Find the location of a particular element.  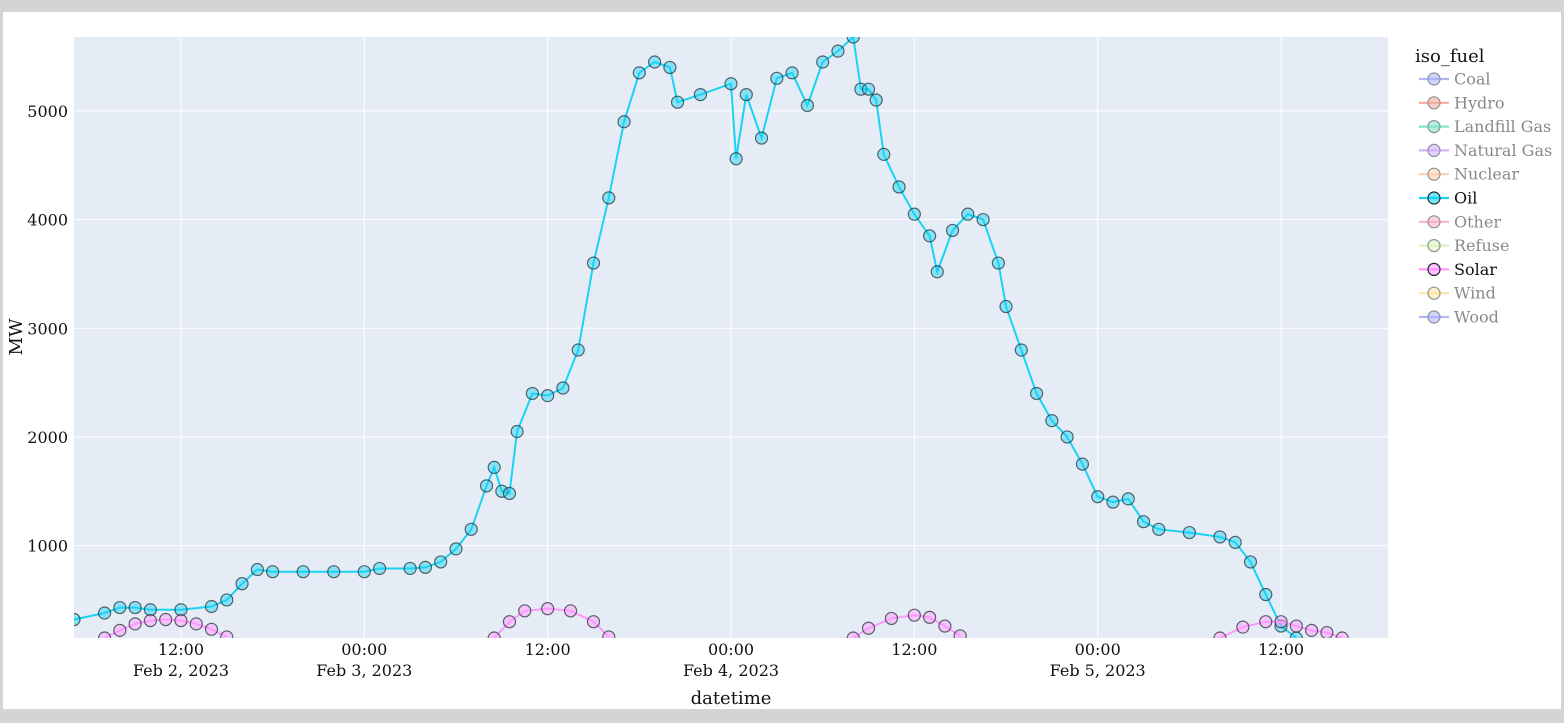

y-tick-label: 1000 is located at coordinates (47, 546).